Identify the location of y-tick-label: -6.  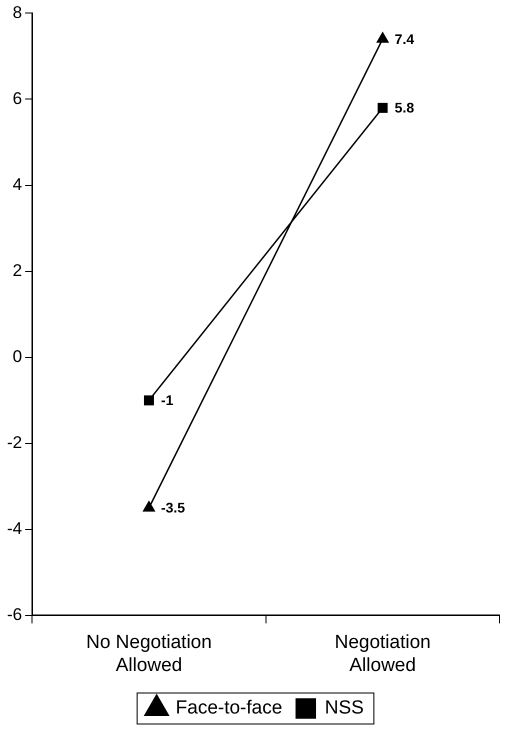
(14, 614).